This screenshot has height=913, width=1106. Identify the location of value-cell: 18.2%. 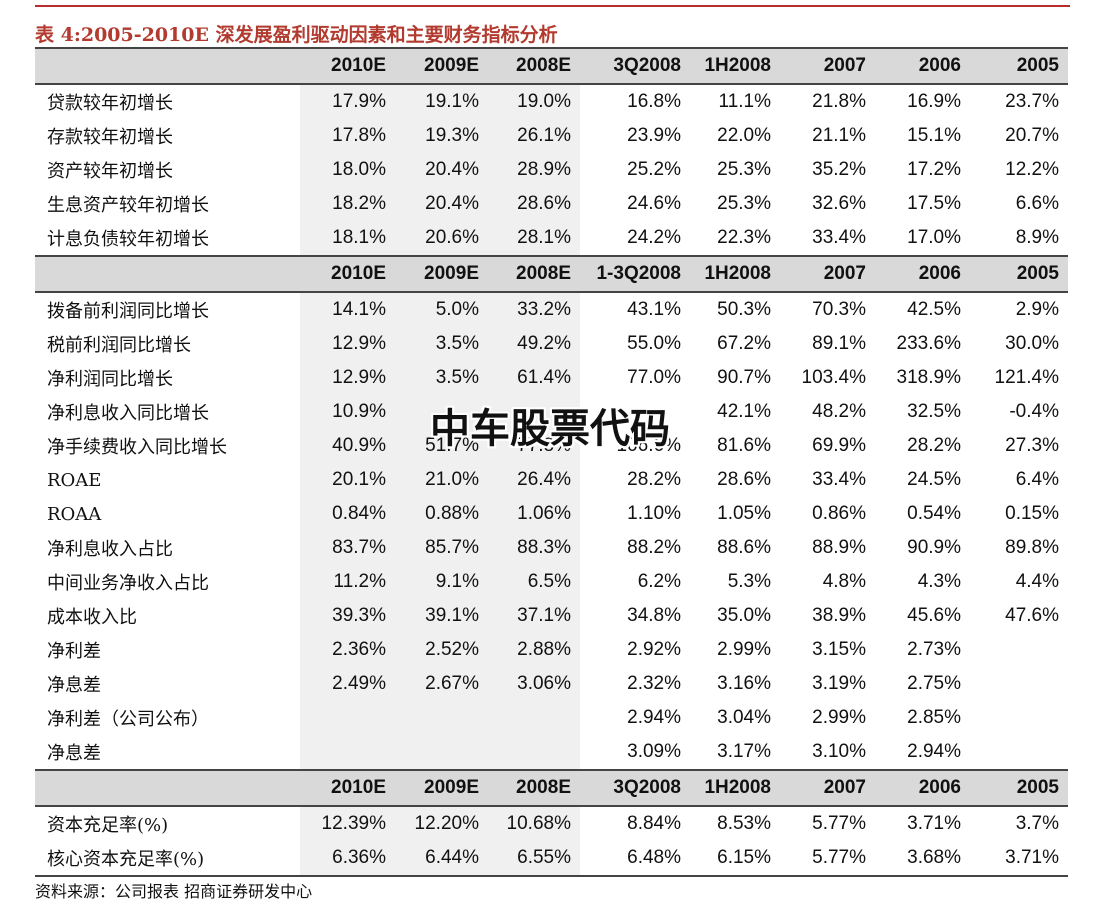
(347, 204).